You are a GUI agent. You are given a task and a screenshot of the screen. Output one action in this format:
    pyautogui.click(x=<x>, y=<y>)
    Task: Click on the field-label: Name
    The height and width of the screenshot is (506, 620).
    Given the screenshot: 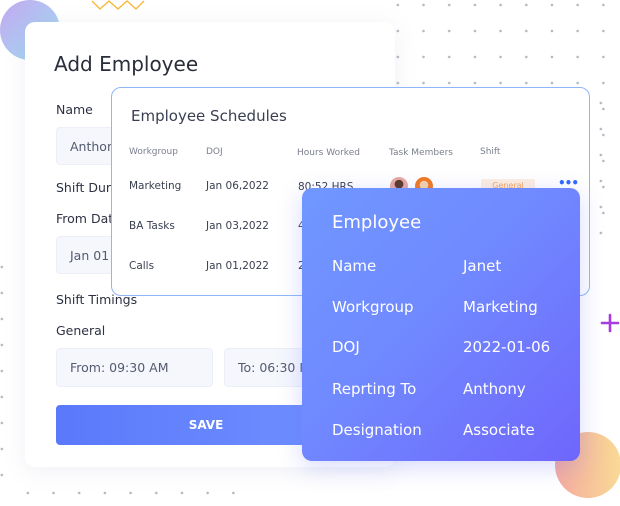 What is the action you would take?
    pyautogui.click(x=354, y=266)
    